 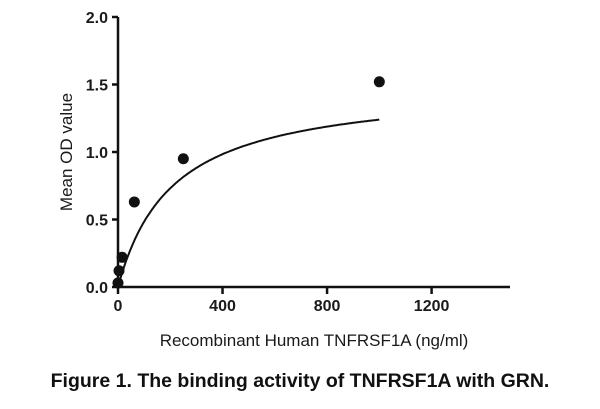 I want to click on y-tick-label: 0.0, so click(x=97, y=288).